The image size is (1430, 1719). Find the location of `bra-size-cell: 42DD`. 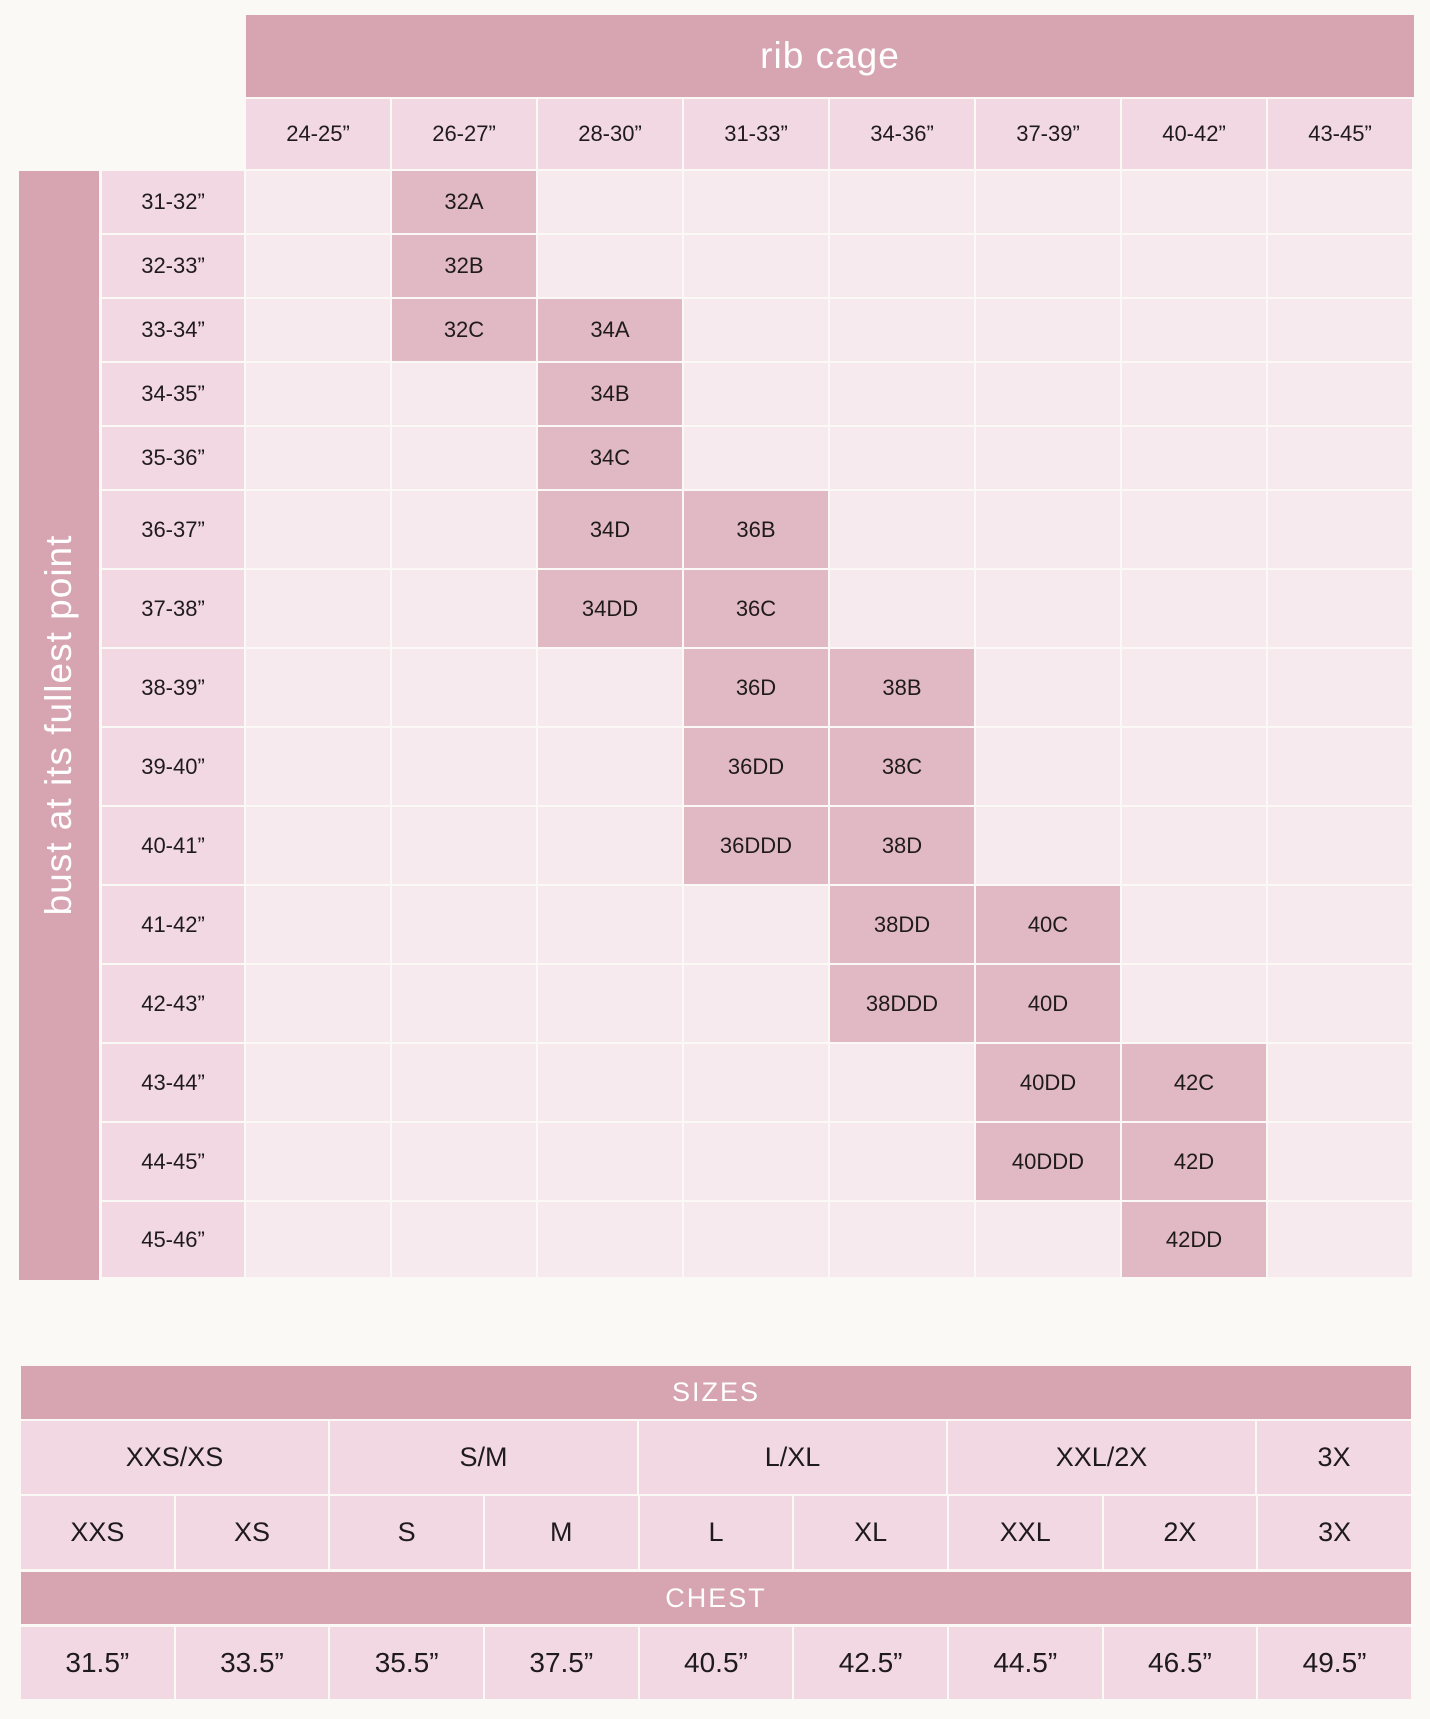

bra-size-cell: 42DD is located at coordinates (1194, 1239).